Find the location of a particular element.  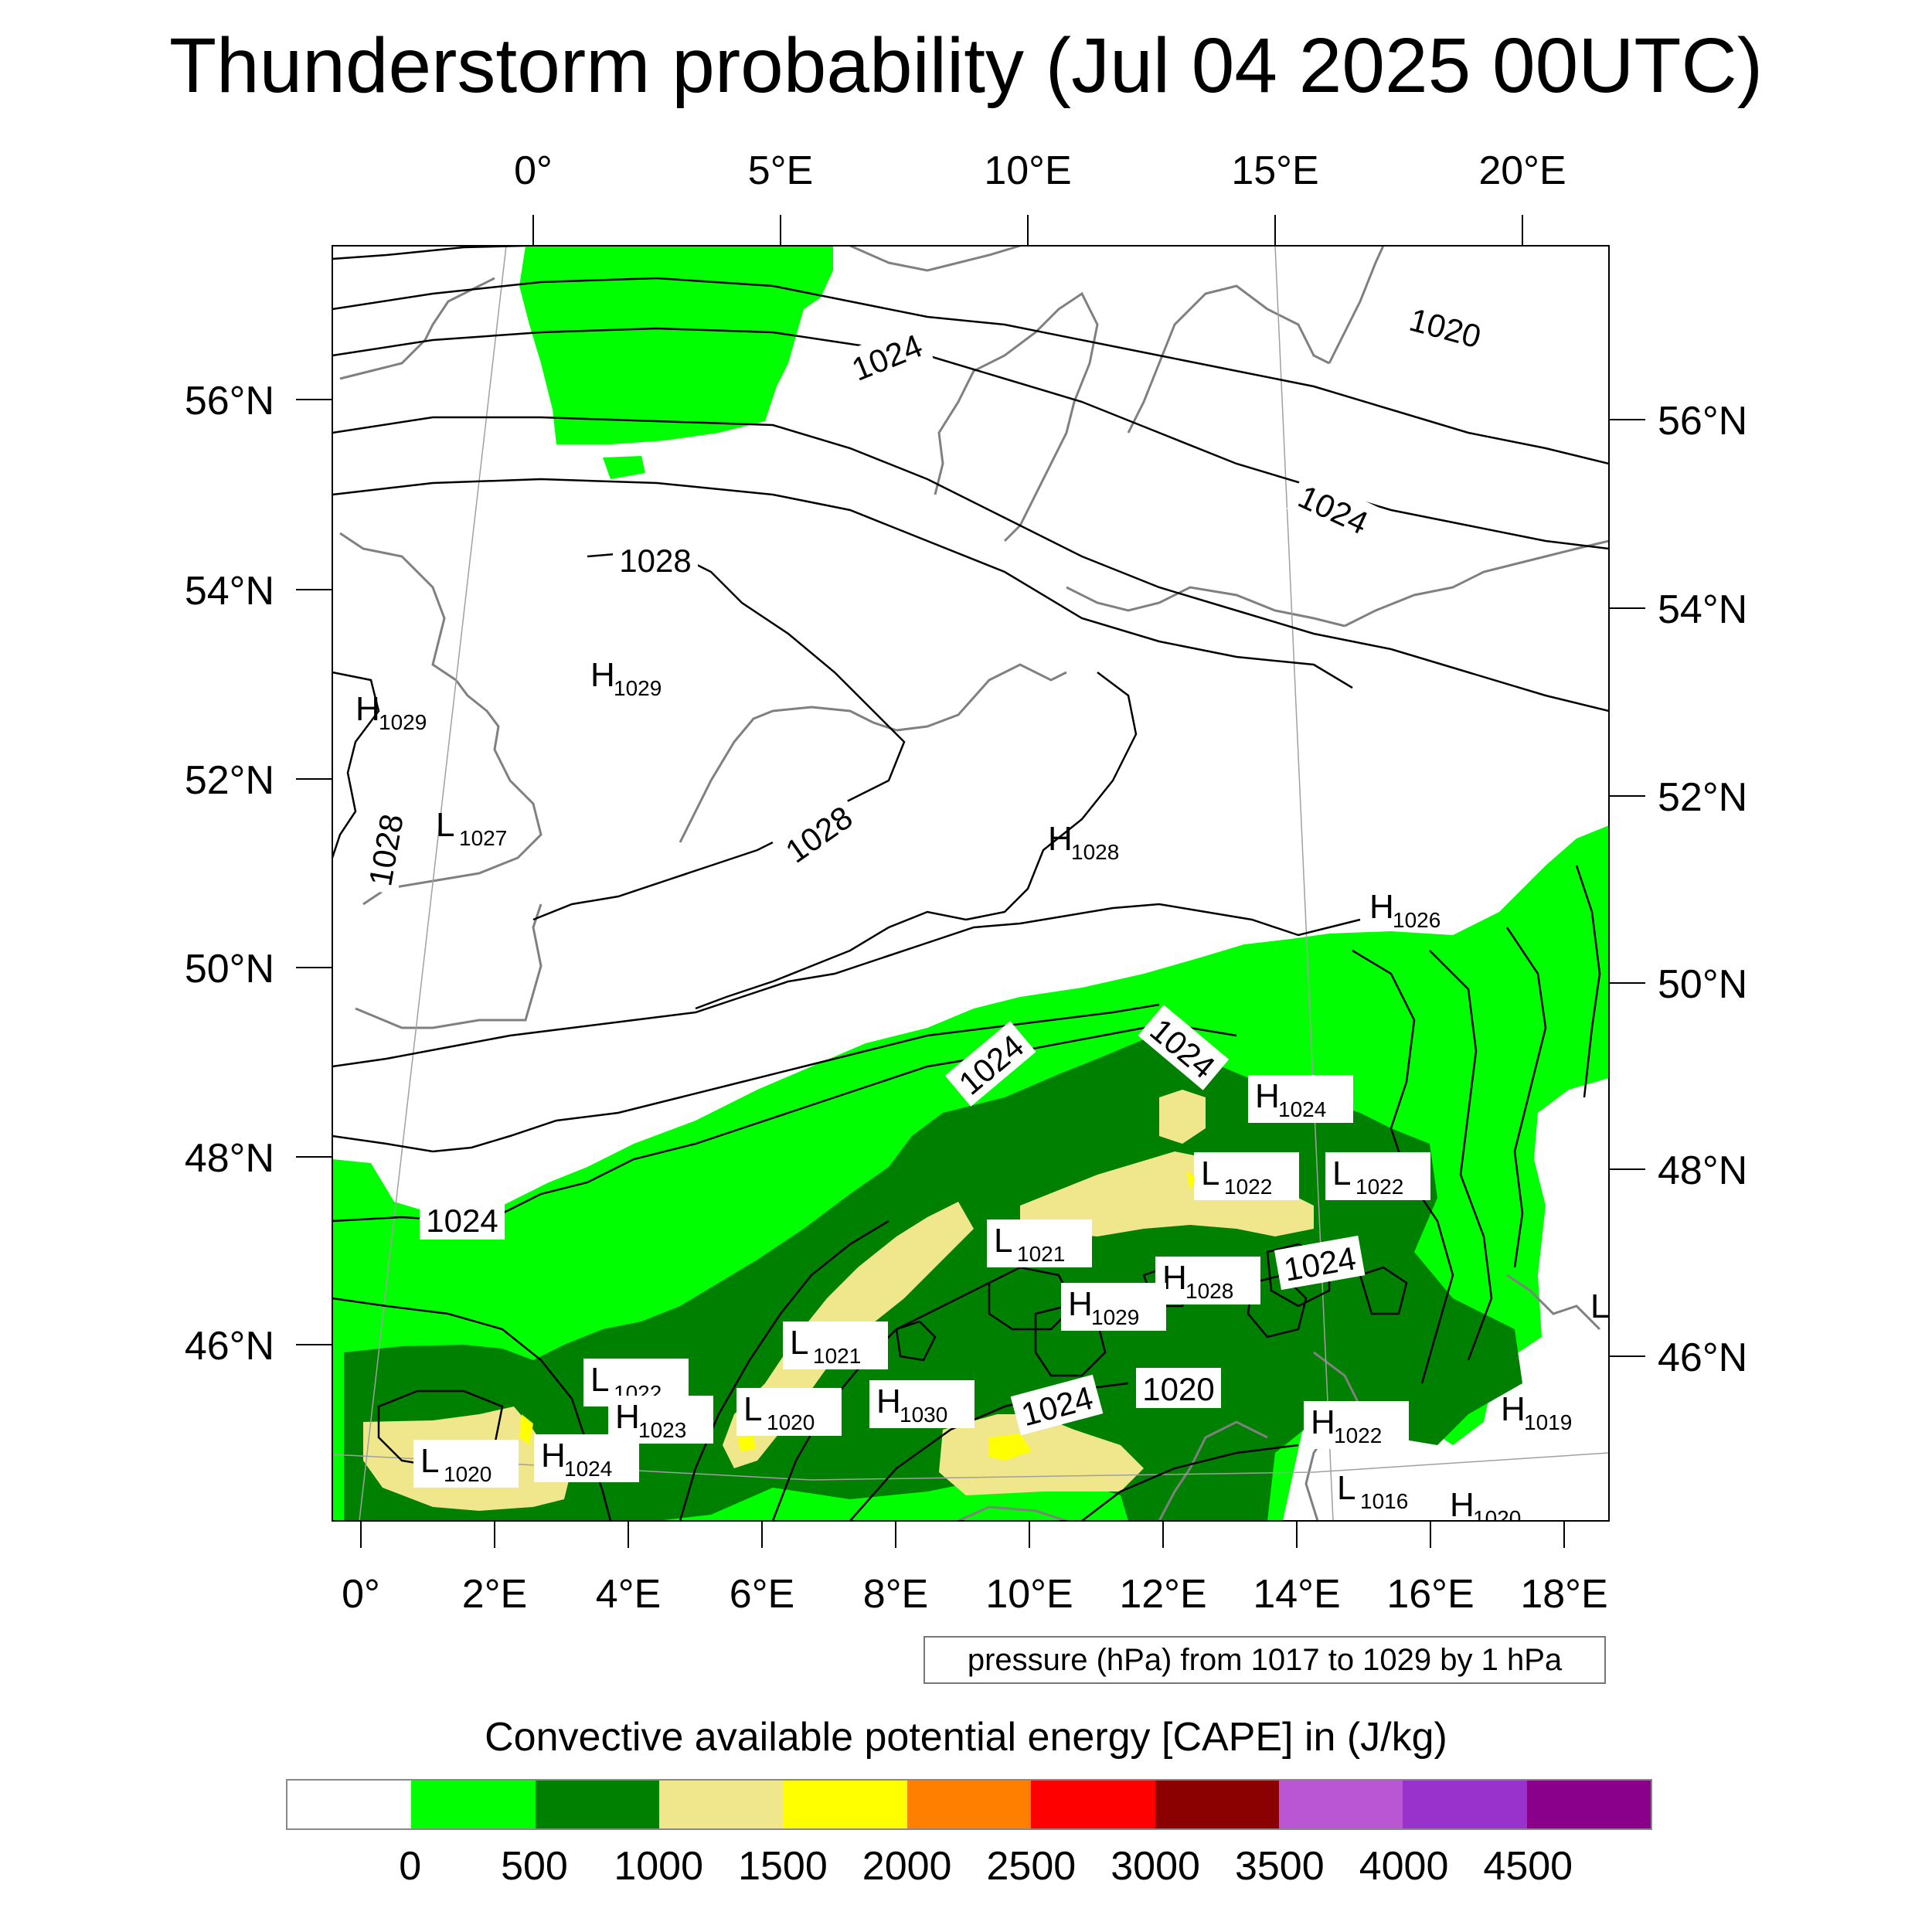

right-tick-label: 48°N is located at coordinates (1702, 1170).